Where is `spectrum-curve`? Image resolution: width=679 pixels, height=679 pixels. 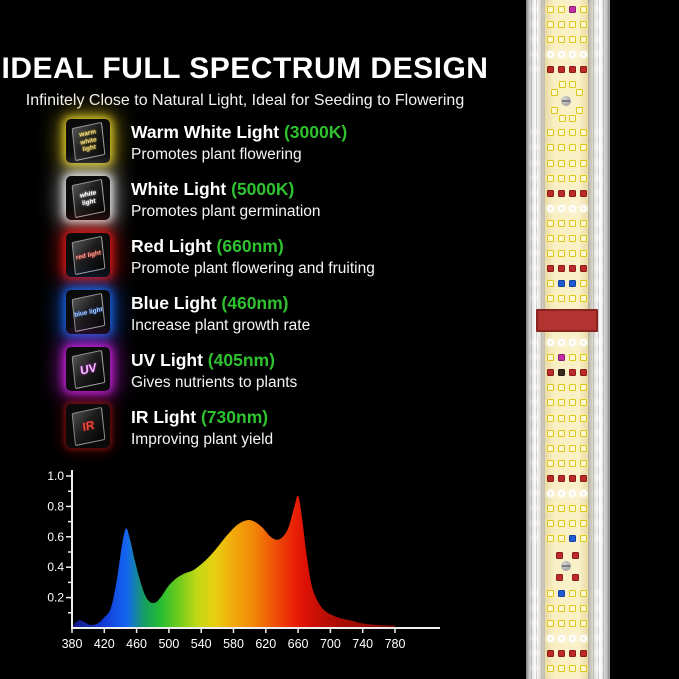 spectrum-curve is located at coordinates (233, 561).